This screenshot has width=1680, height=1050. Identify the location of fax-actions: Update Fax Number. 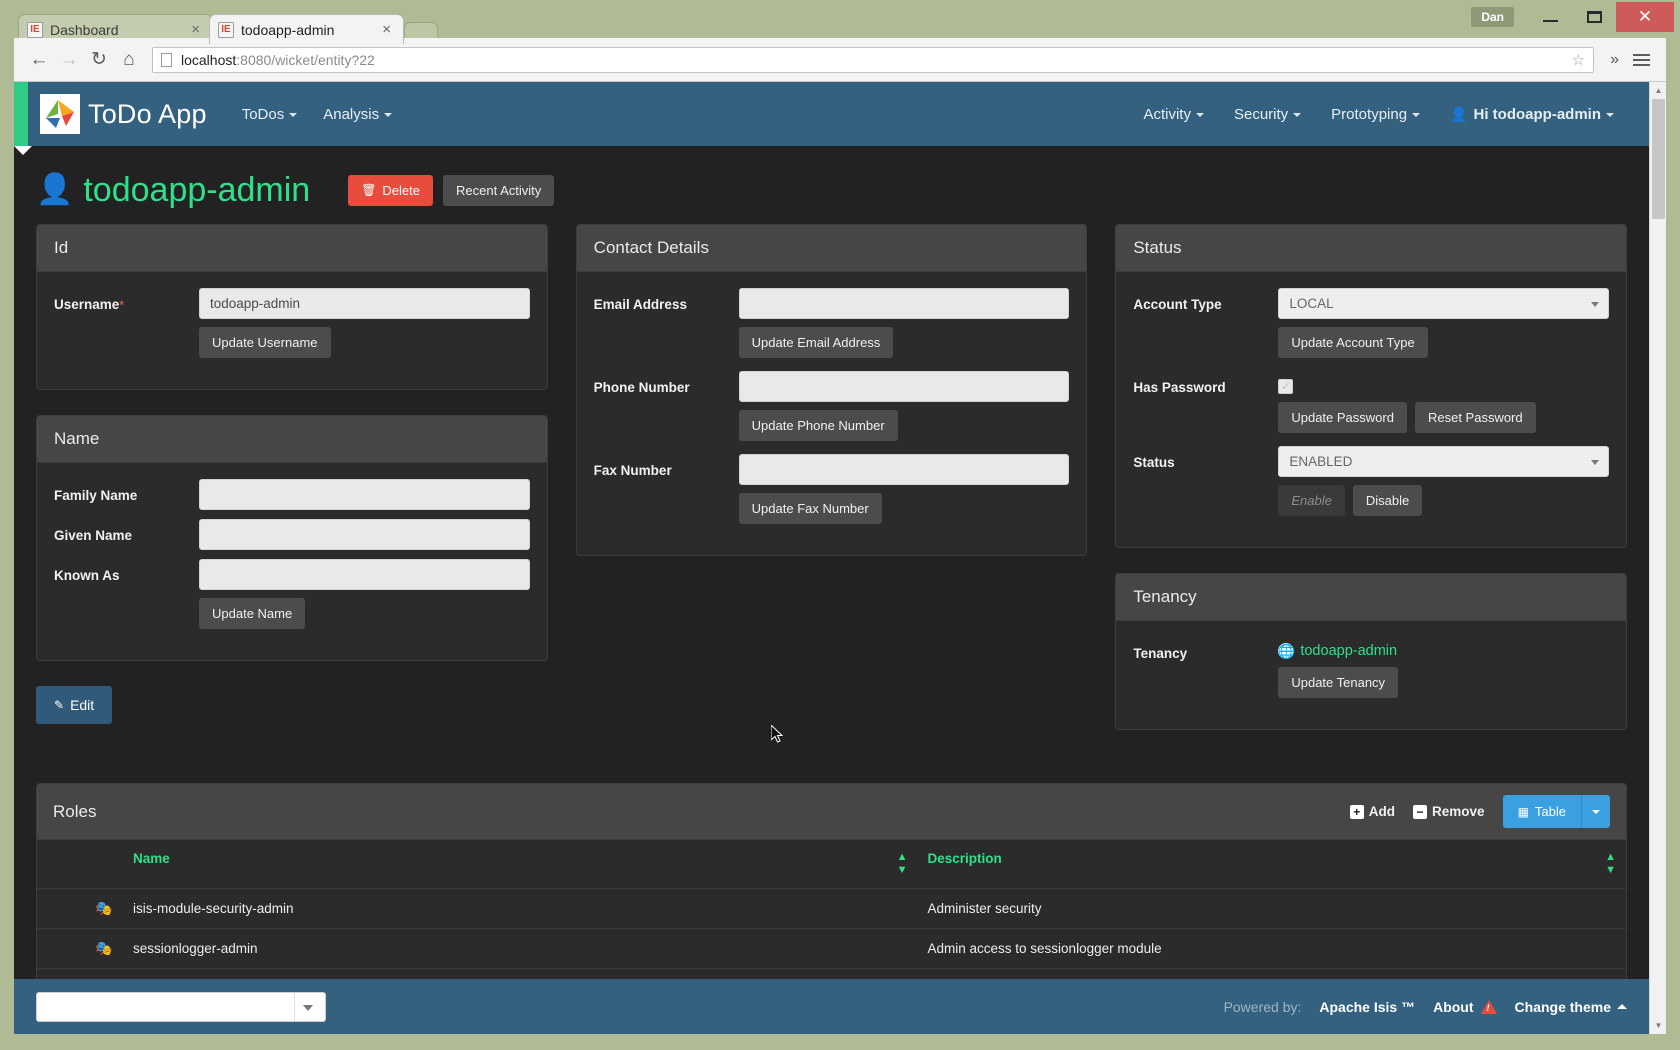
(904, 508).